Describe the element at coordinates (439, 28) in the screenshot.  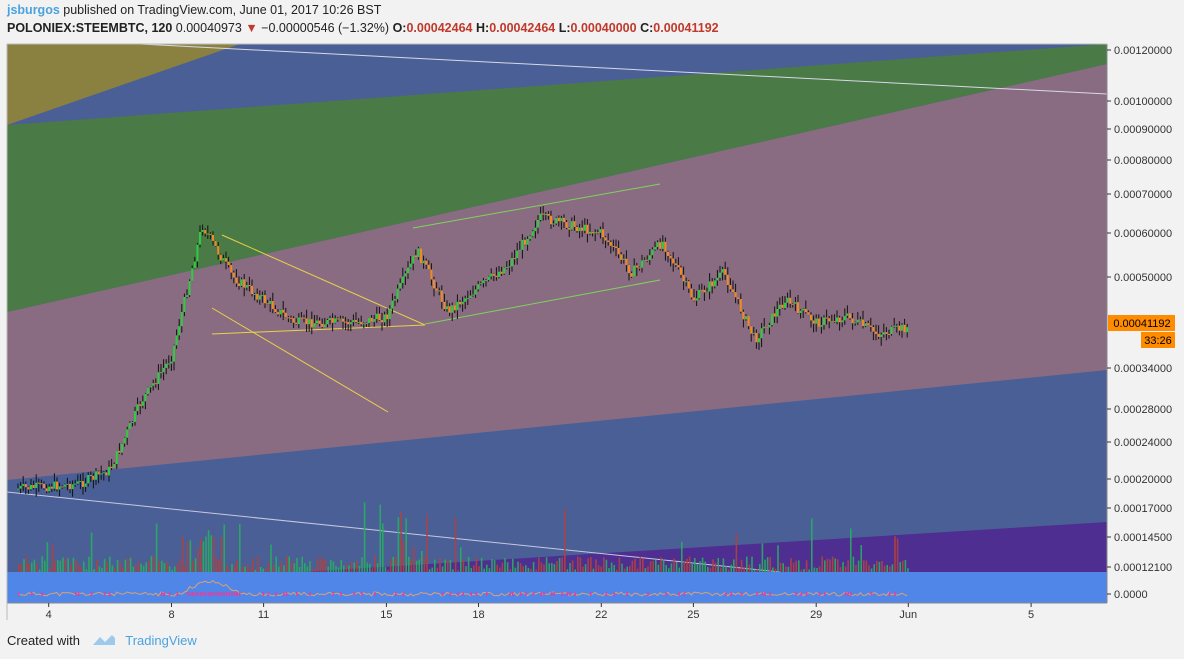
I see `open-value: 0.00042464` at that location.